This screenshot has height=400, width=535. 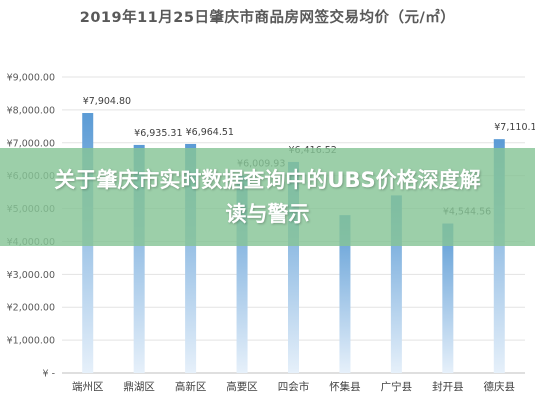 What do you see at coordinates (49, 374) in the screenshot?
I see `y-tick-label: ¥ -` at bounding box center [49, 374].